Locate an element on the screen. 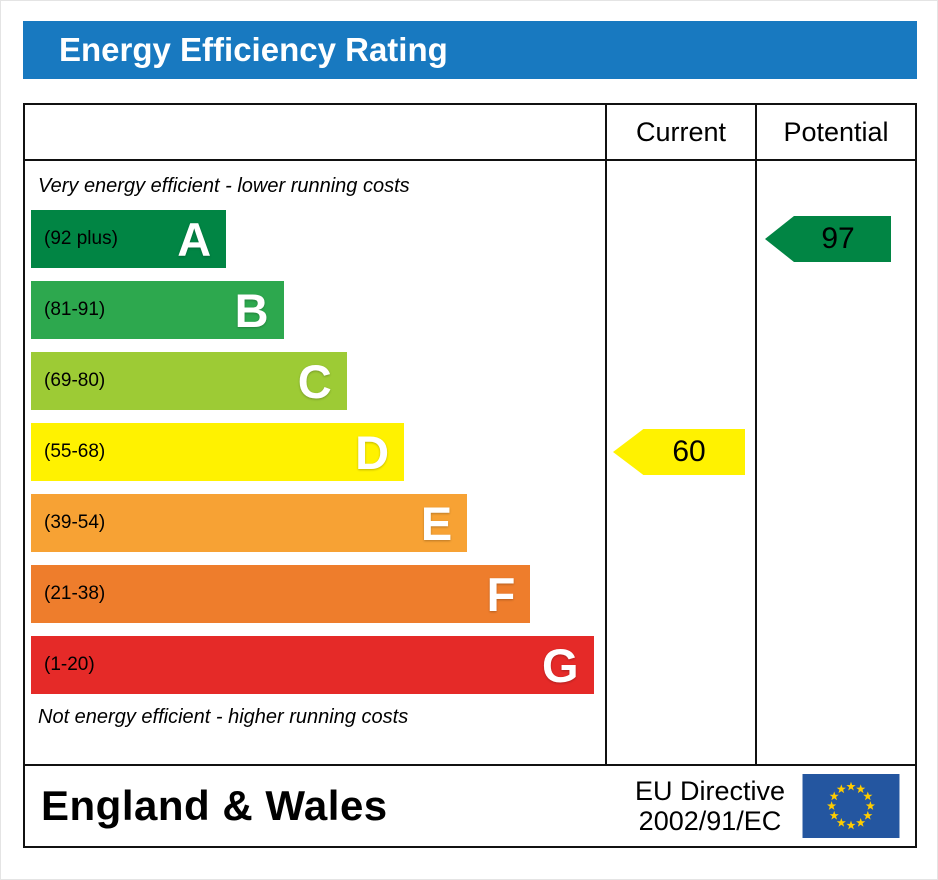  band-bar: (21-38) F is located at coordinates (281, 594).